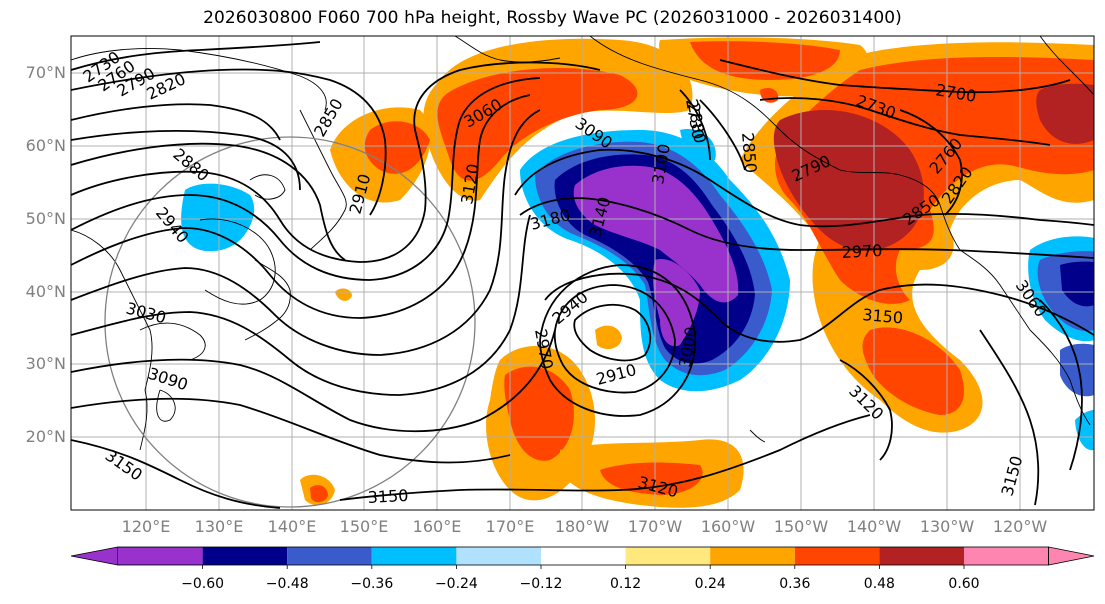 The width and height of the screenshot is (1105, 604). I want to click on lon-label: 160°W, so click(728, 526).